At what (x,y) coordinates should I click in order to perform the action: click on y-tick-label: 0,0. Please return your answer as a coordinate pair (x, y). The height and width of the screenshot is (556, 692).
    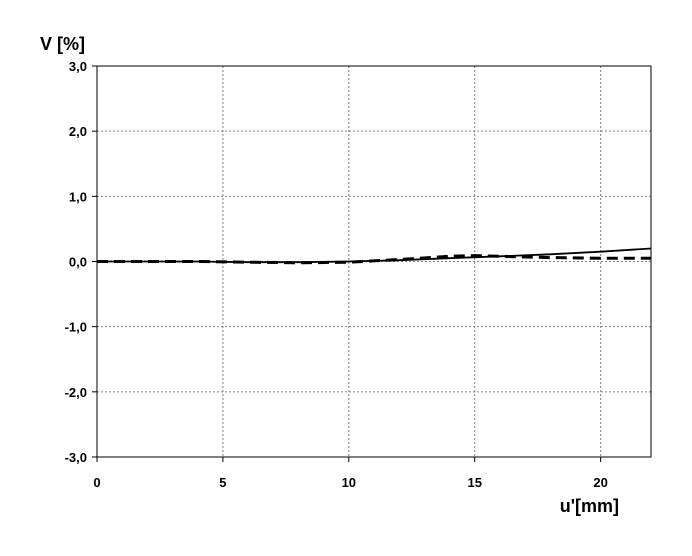
    Looking at the image, I should click on (78, 262).